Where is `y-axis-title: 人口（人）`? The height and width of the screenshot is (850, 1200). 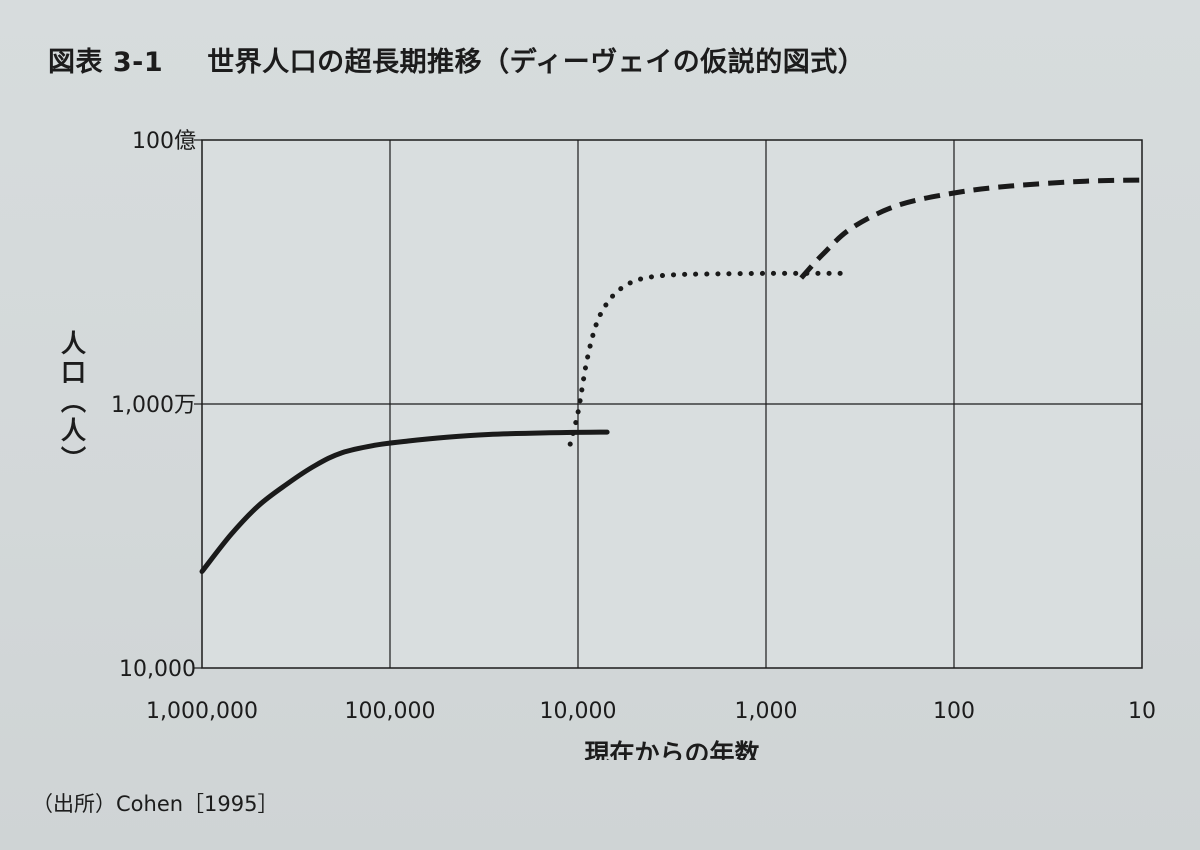 y-axis-title: 人口（人） is located at coordinates (72, 402).